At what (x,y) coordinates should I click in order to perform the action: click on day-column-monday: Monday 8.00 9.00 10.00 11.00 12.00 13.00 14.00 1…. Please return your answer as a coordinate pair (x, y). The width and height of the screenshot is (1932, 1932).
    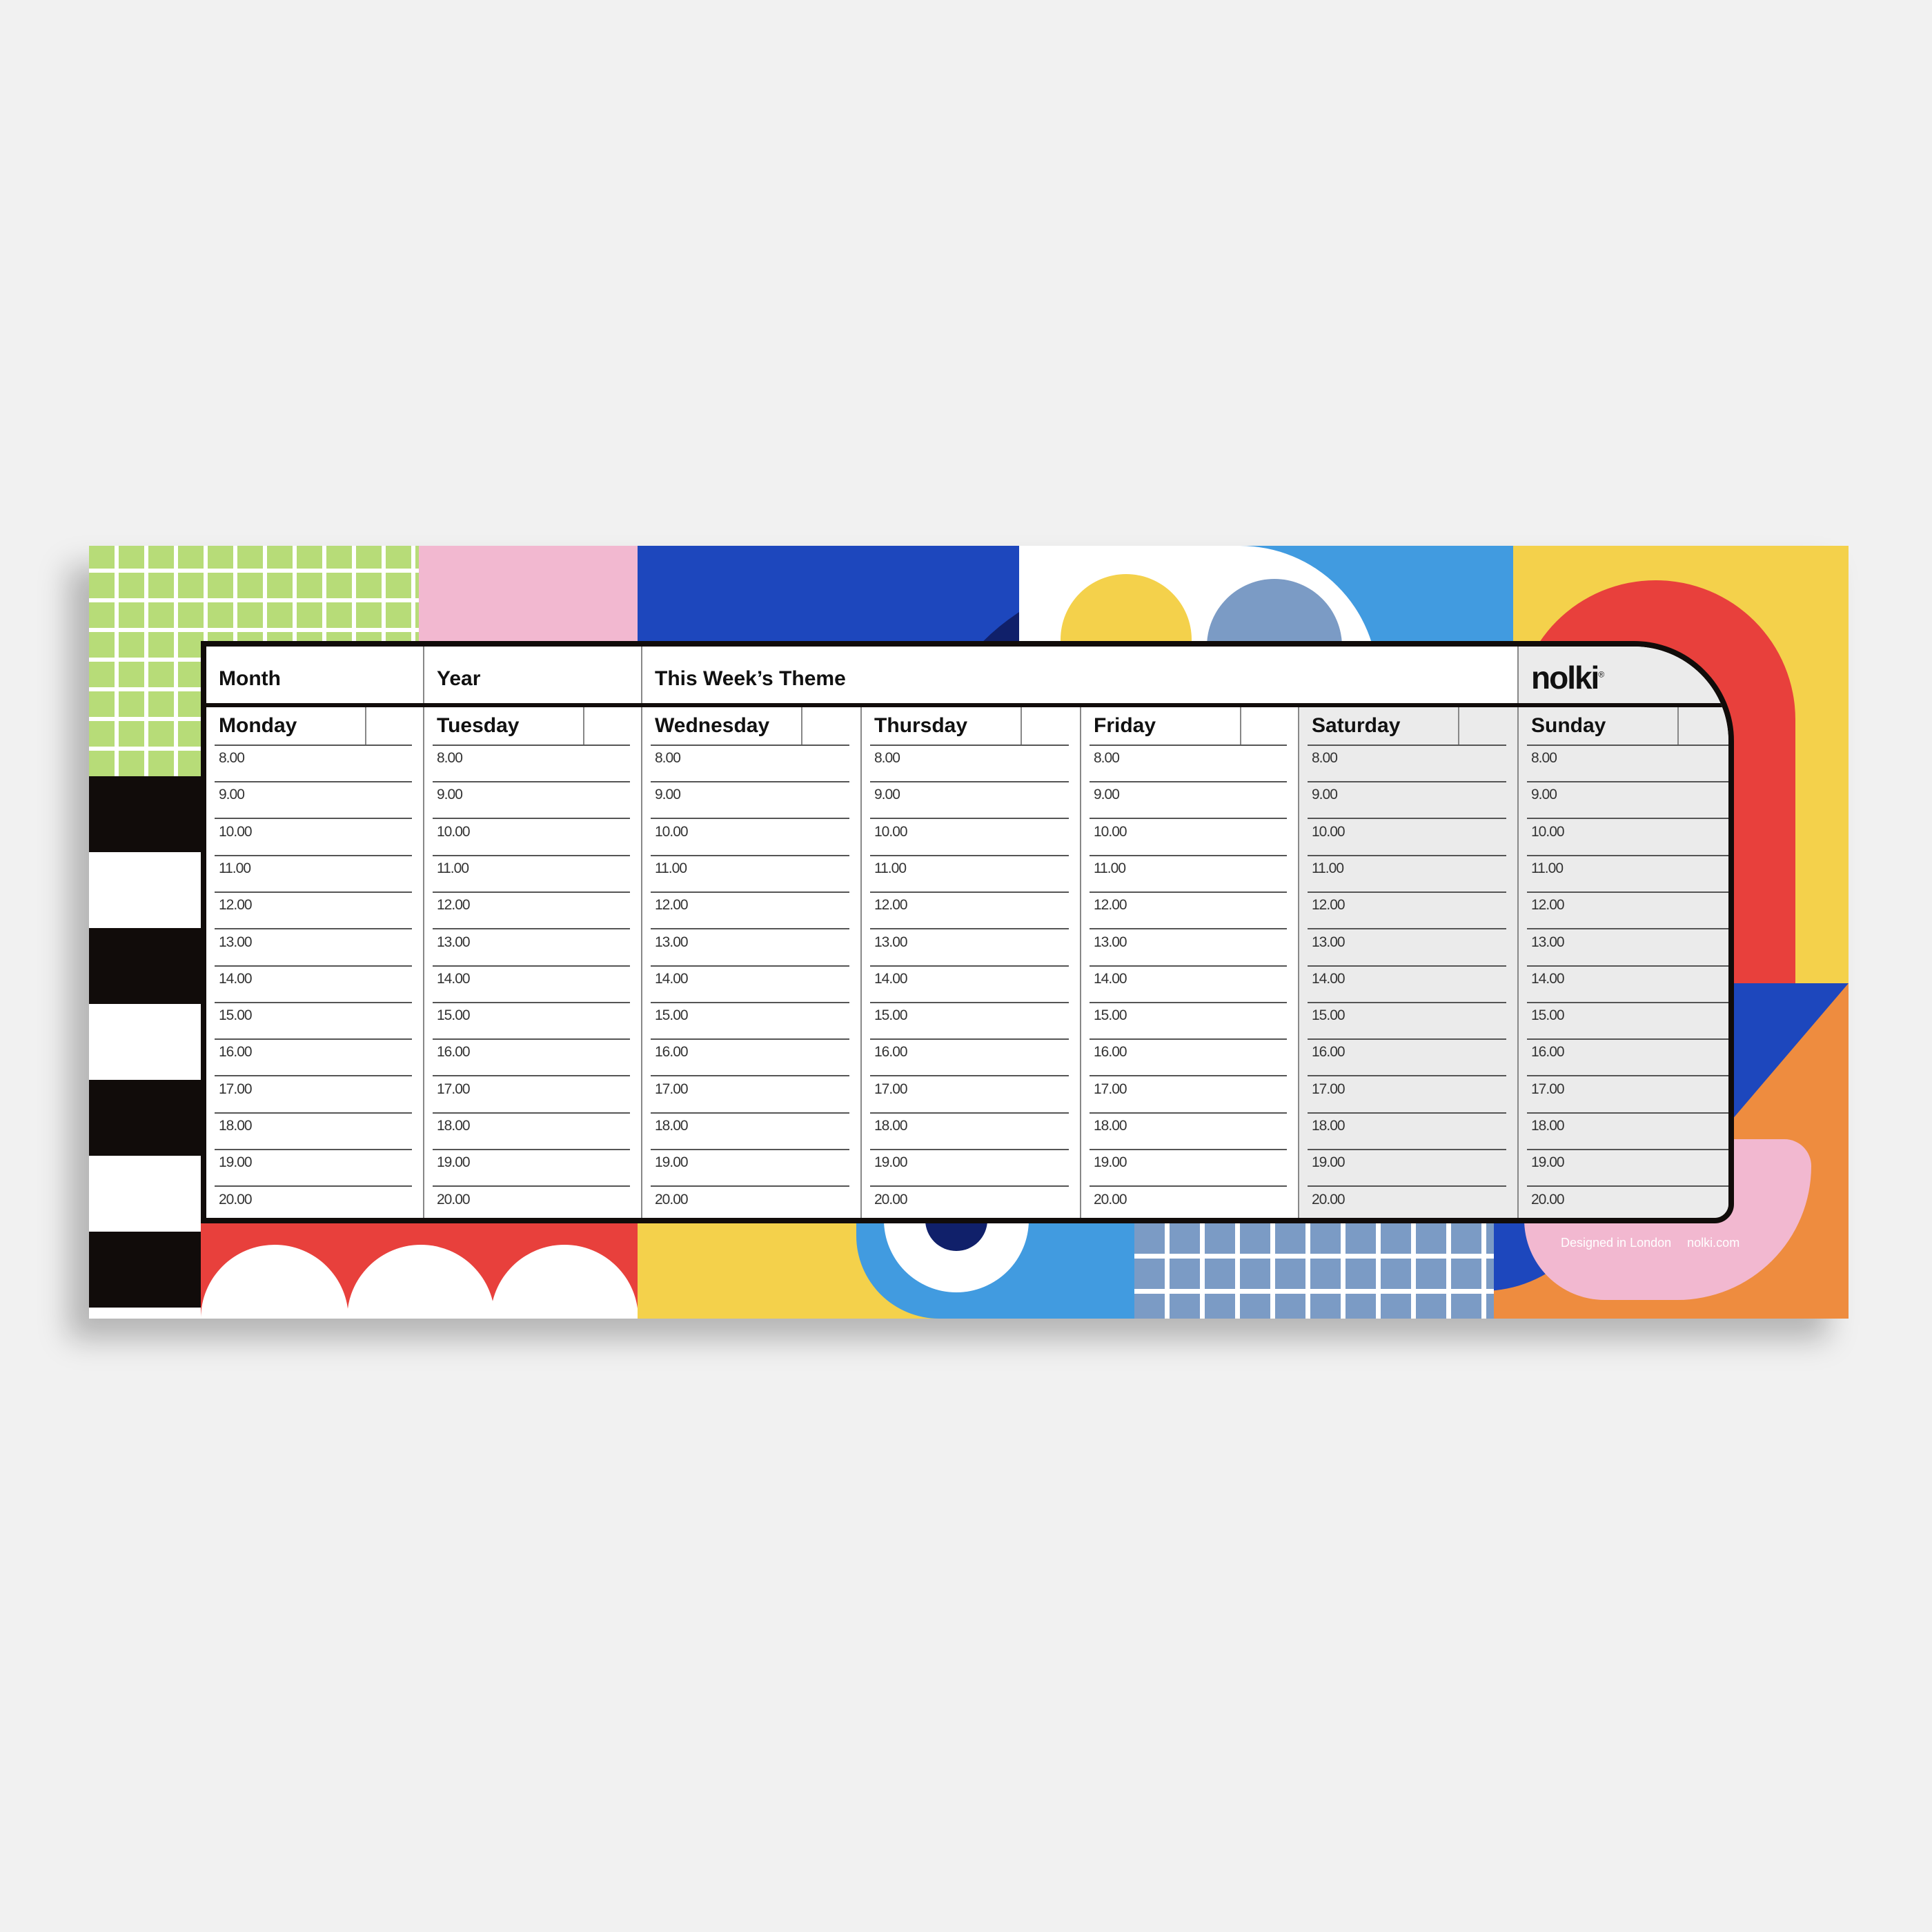
    Looking at the image, I should click on (315, 962).